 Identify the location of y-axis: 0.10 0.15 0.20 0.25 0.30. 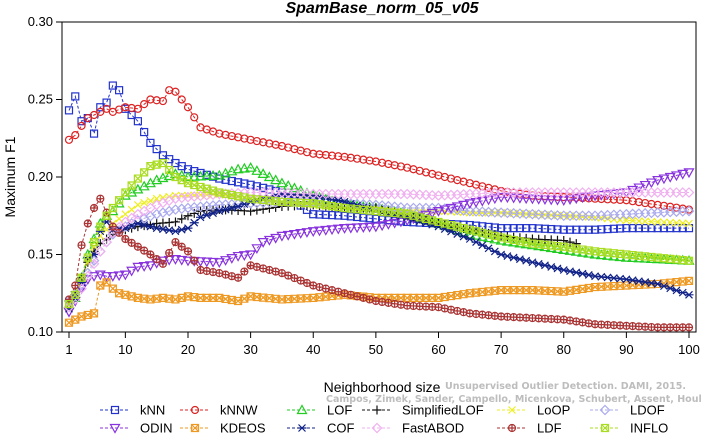
(45, 176).